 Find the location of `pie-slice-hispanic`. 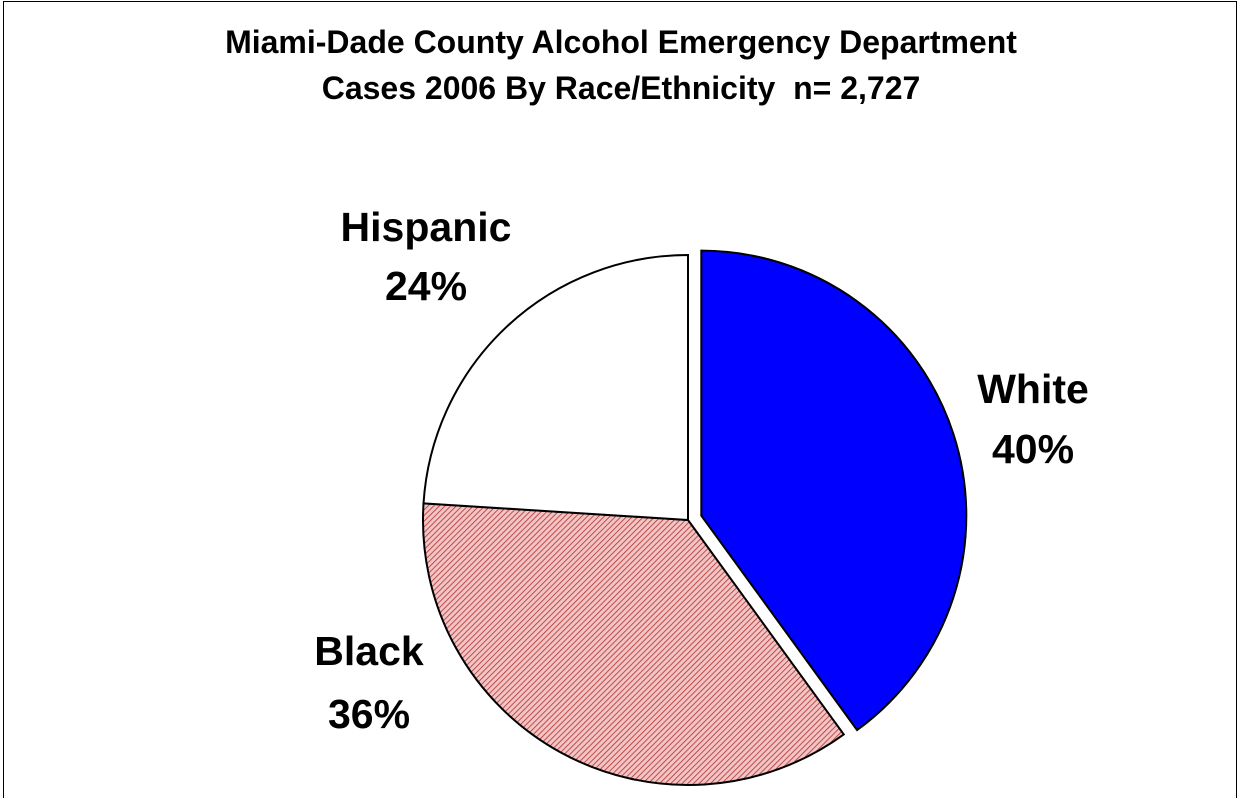

pie-slice-hispanic is located at coordinates (555, 387).